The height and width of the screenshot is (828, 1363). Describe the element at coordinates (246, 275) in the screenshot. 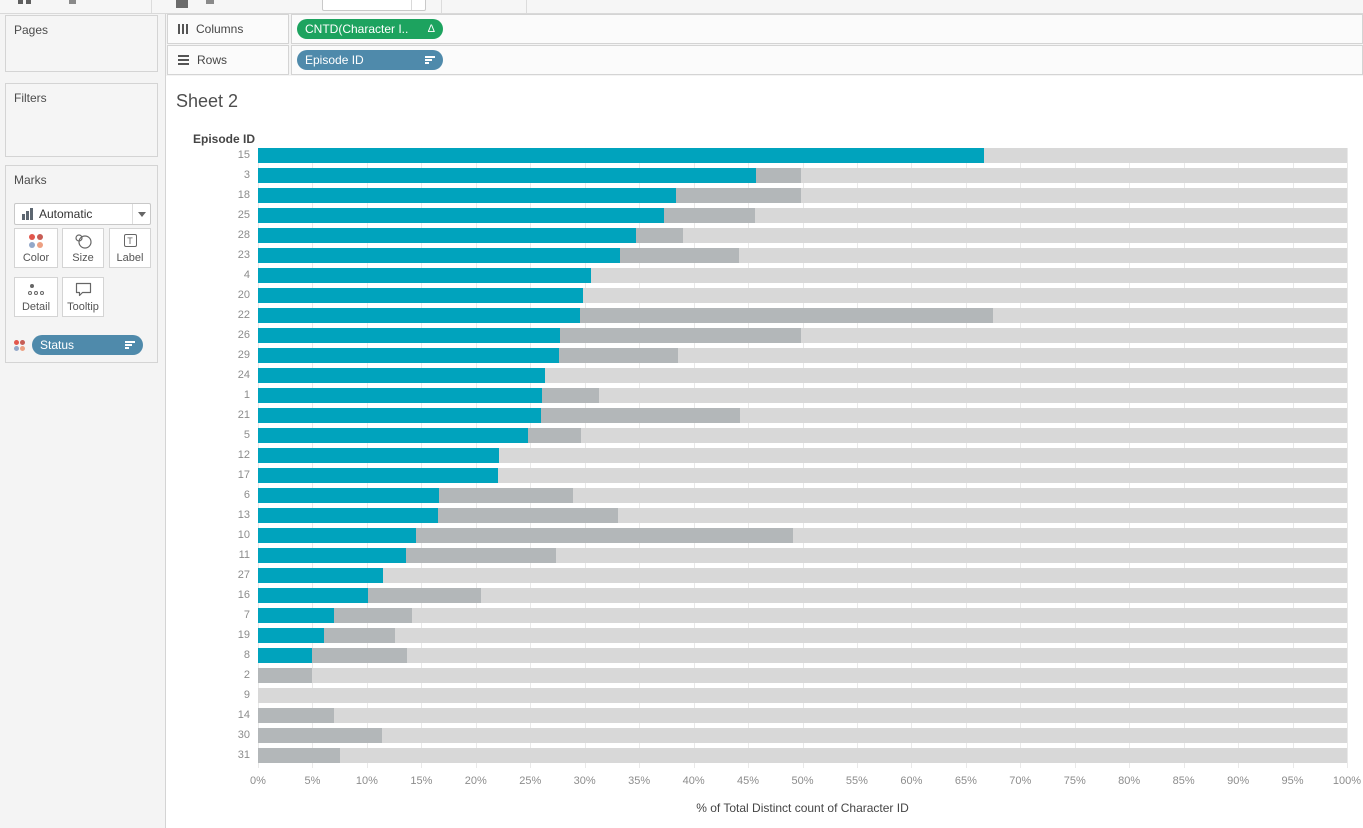

I see `row-label-4: 4` at that location.